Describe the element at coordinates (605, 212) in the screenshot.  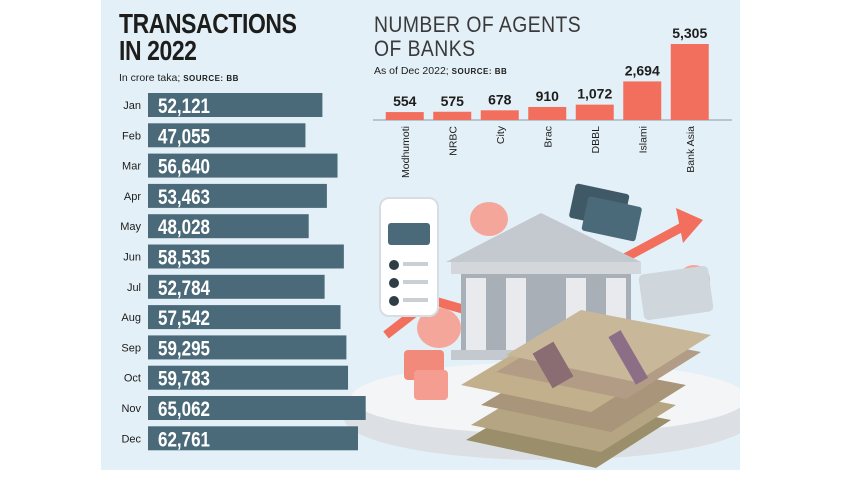
I see `cash-notes-icon` at that location.